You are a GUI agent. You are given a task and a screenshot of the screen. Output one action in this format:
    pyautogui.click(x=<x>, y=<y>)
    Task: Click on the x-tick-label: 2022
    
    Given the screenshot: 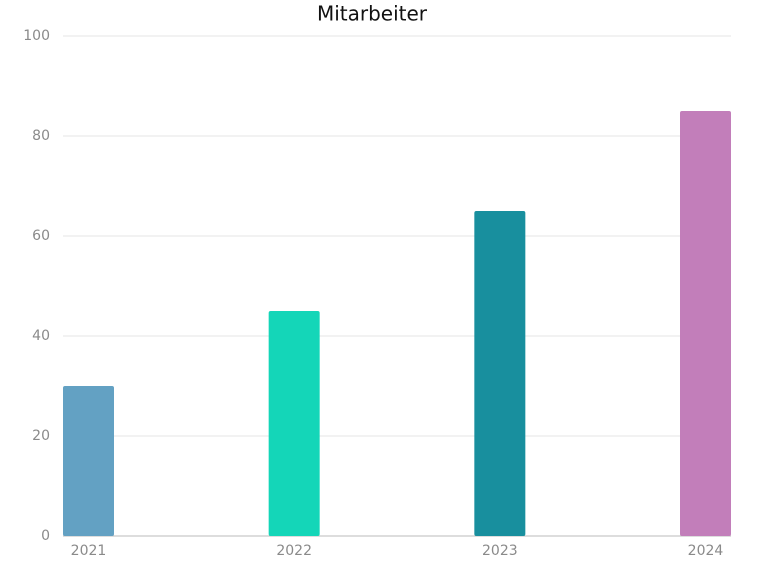 What is the action you would take?
    pyautogui.click(x=294, y=551)
    